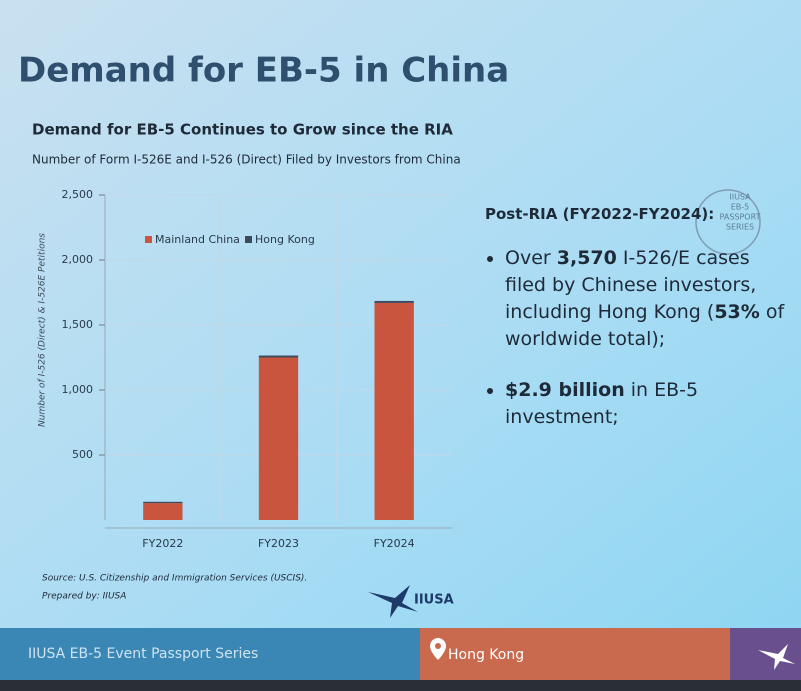 This screenshot has width=801, height=691. I want to click on bullet: $2.9 billion in EB-5 investment;, so click(635, 404).